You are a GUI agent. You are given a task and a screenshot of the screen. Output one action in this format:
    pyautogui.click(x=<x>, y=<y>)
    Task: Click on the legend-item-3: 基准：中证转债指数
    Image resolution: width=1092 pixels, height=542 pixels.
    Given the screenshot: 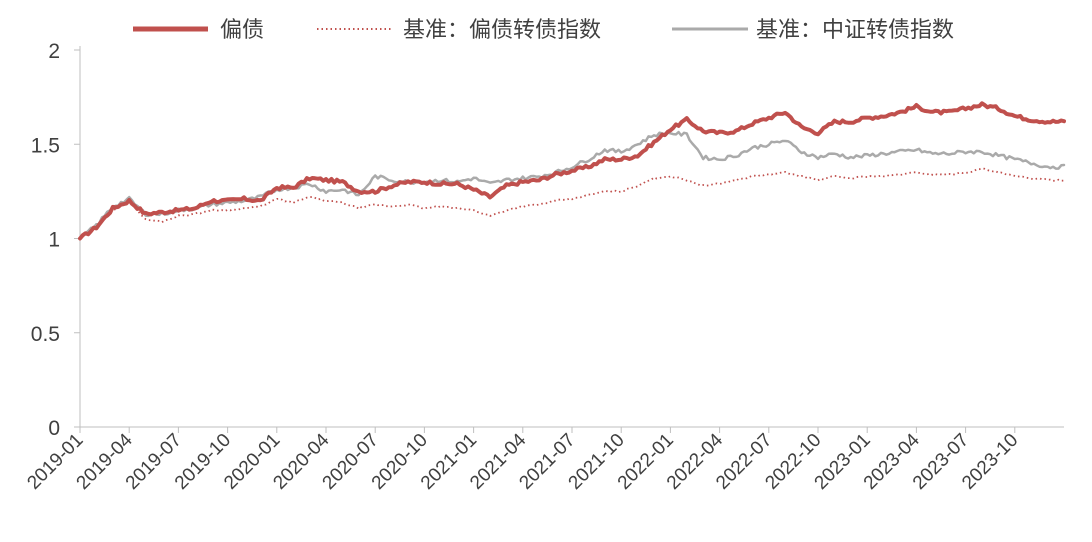 What is the action you would take?
    pyautogui.click(x=813, y=29)
    